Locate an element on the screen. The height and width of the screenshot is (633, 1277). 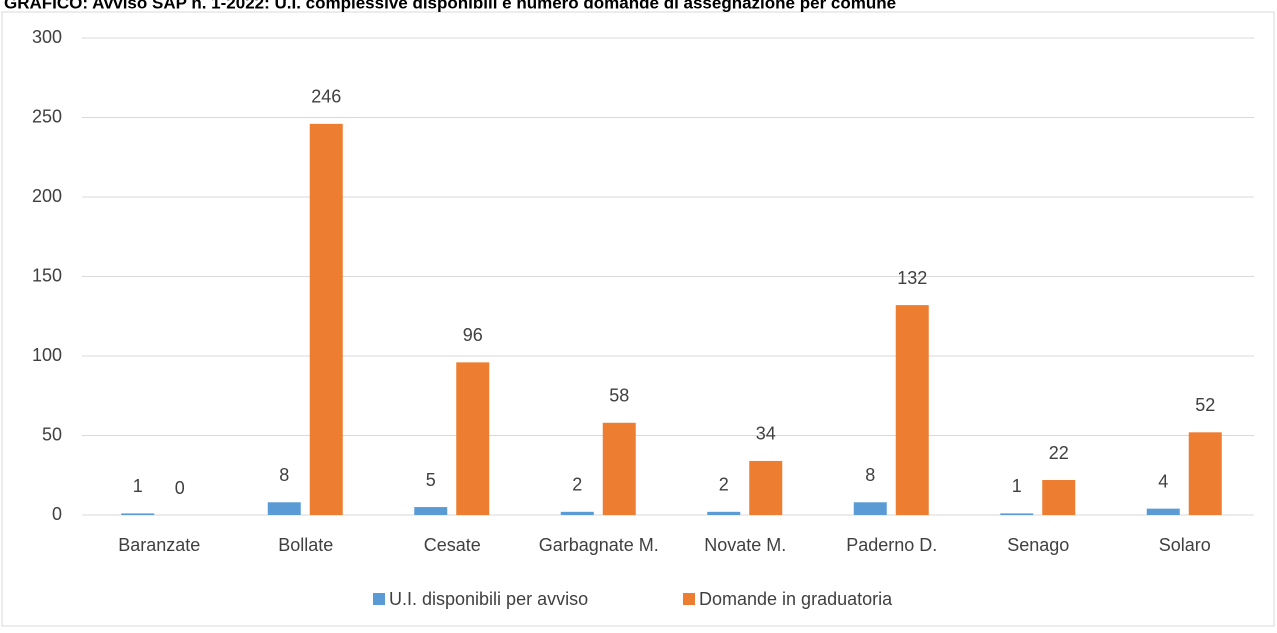
x-tick-label: Cesate is located at coordinates (452, 545).